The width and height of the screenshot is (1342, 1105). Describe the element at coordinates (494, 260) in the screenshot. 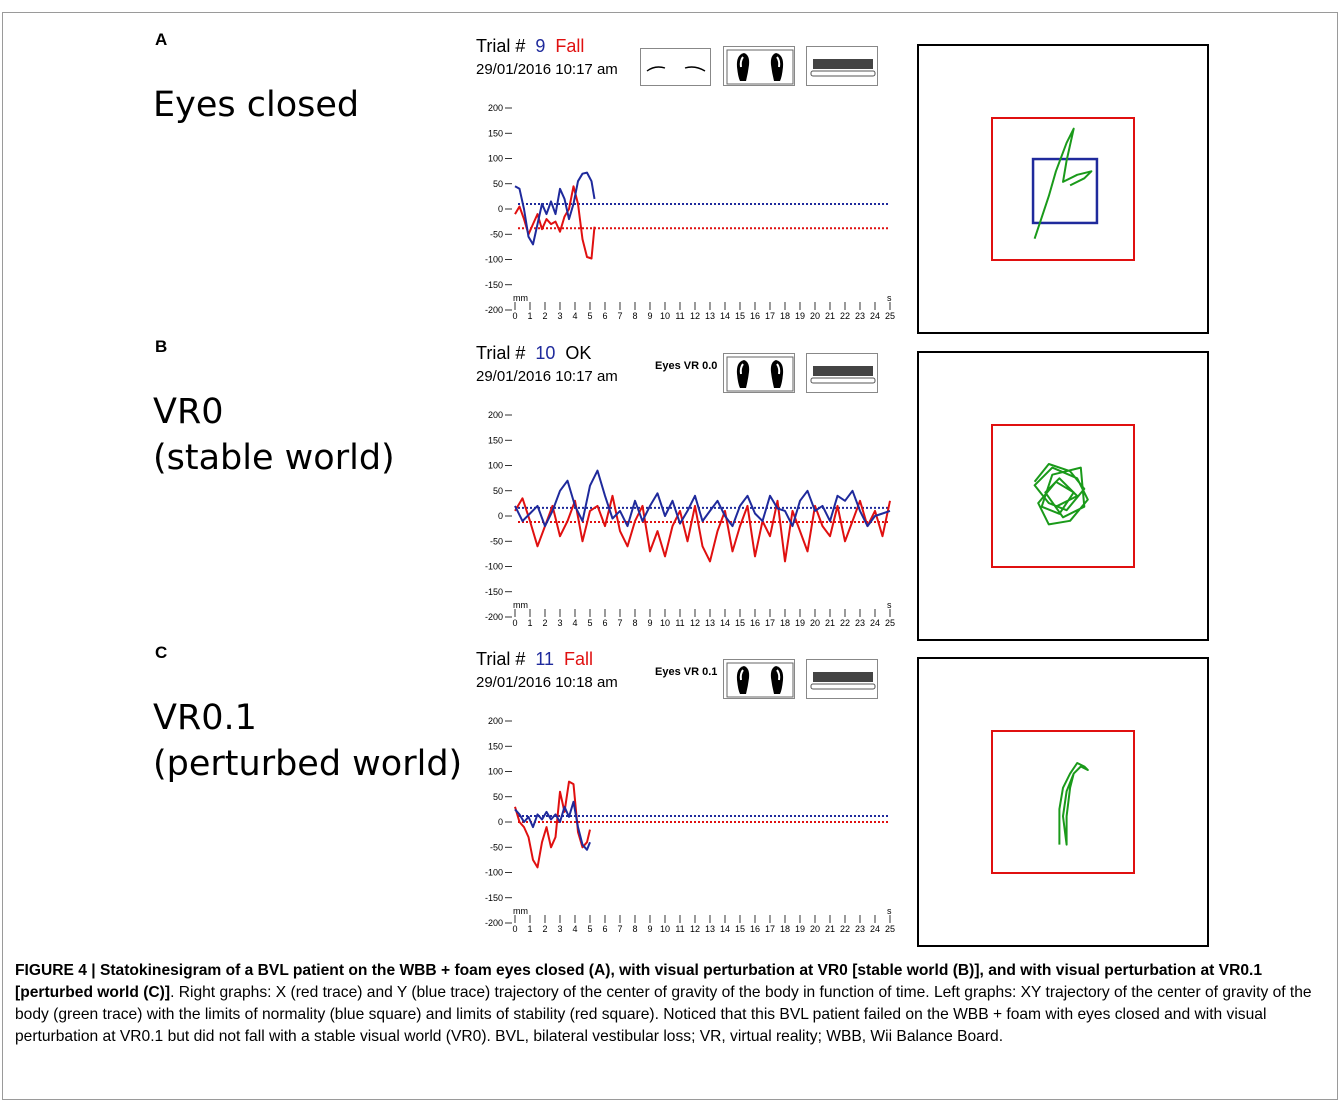

I see `y-tick-label: -100` at that location.